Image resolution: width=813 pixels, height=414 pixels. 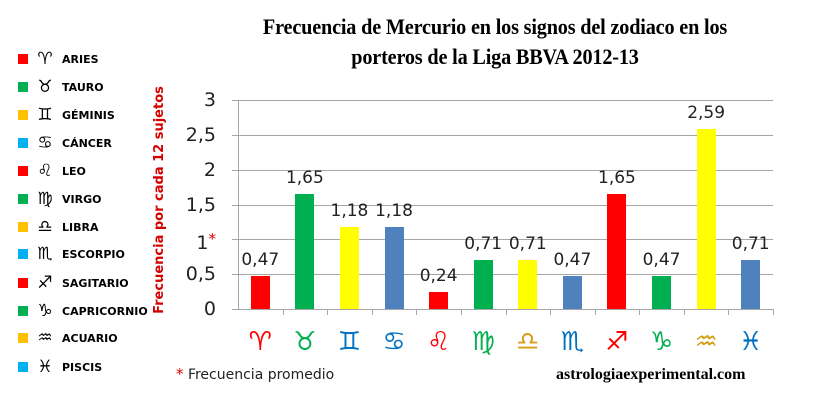 I want to click on legend-item-cáncer: ♋ CÁNCER, so click(x=65, y=143).